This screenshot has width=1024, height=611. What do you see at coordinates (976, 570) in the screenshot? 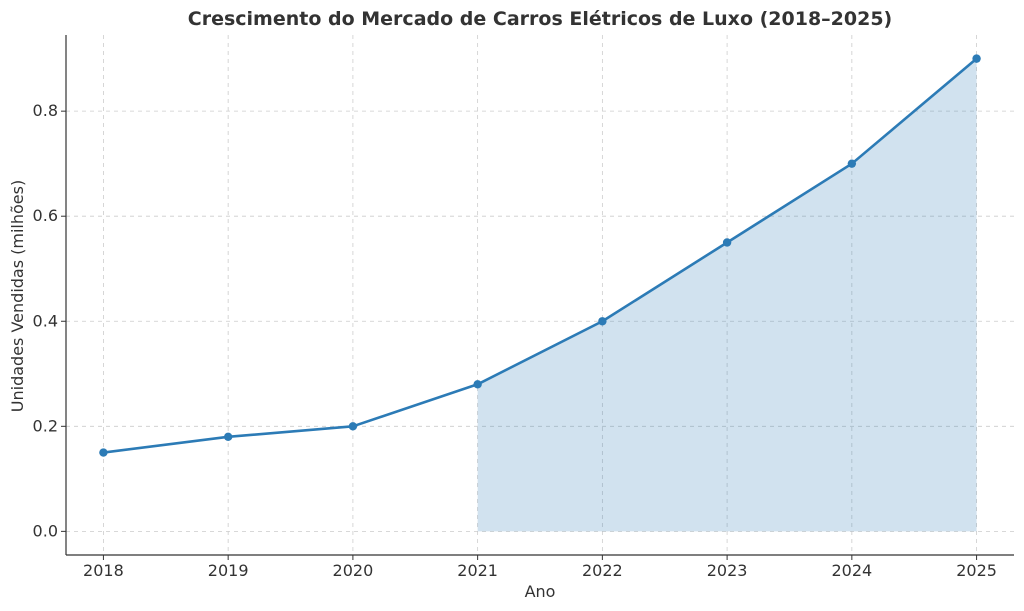
I see `x-tick-label: 2025` at bounding box center [976, 570].